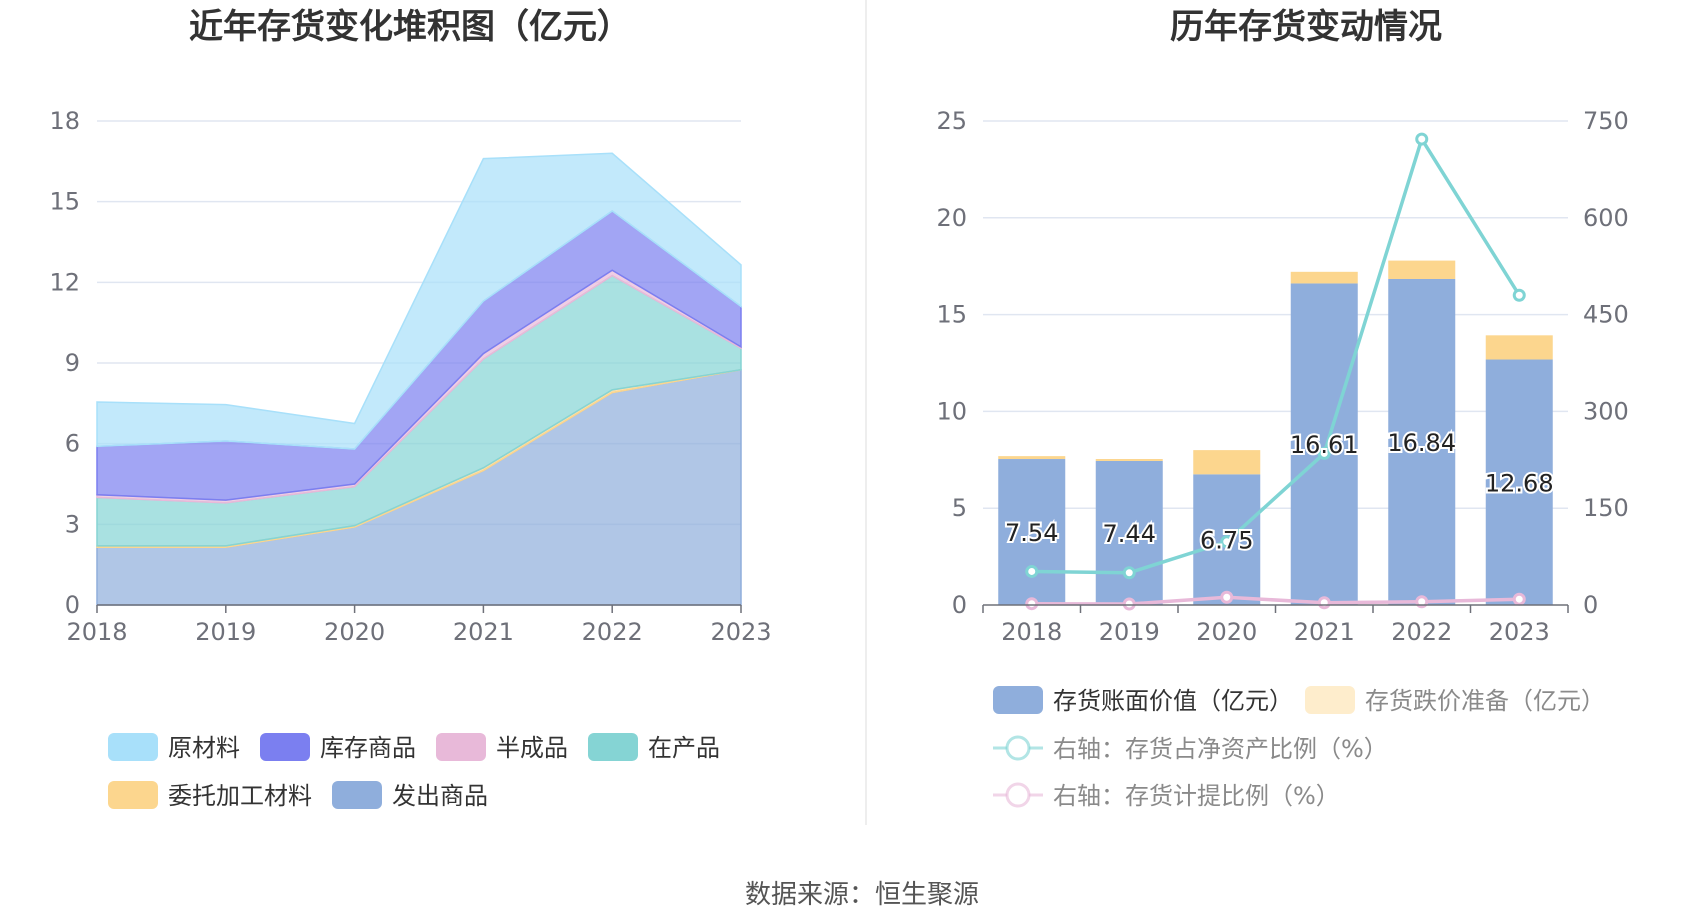  I want to click on left-legend-item: 库存商品, so click(338, 747).